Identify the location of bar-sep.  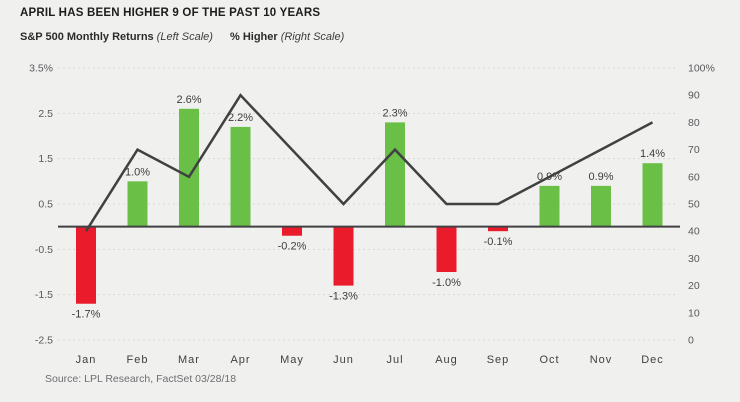
(498, 229).